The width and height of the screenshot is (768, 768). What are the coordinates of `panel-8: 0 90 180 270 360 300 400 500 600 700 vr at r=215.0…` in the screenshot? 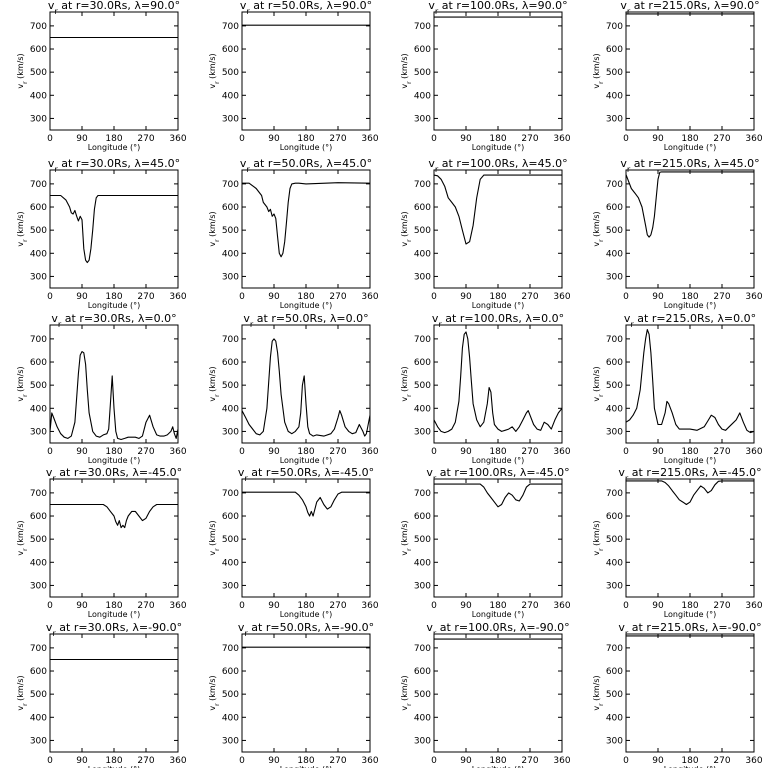 It's located at (677, 233).